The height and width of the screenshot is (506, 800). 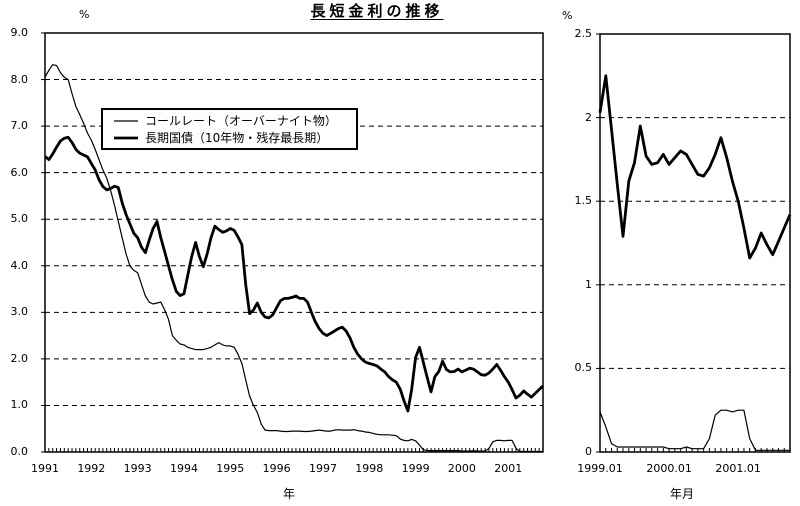 What do you see at coordinates (19, 219) in the screenshot?
I see `y-tick-label: 5.0` at bounding box center [19, 219].